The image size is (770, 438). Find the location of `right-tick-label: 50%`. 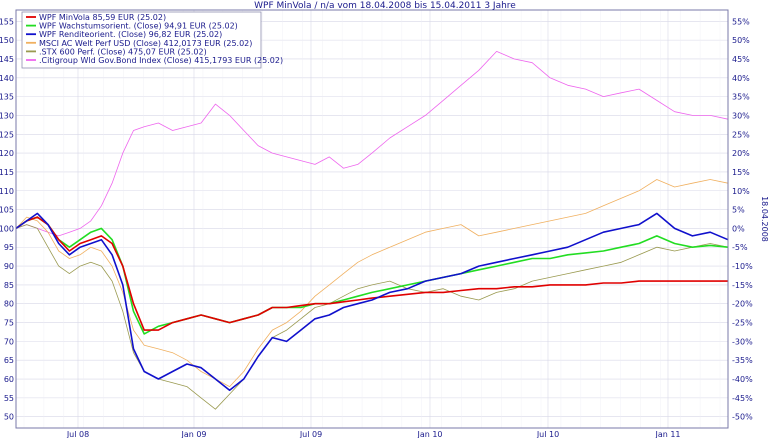

right-tick-label: 50% is located at coordinates (741, 40).